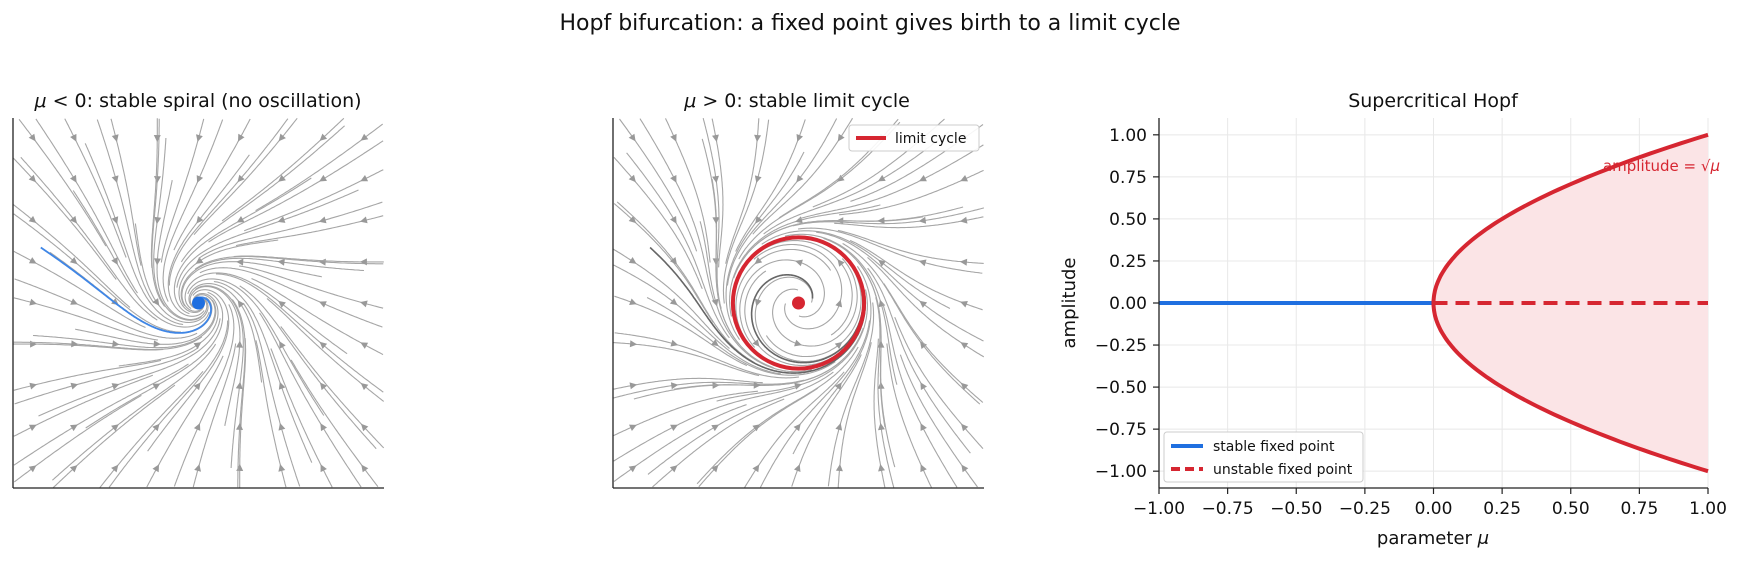 The width and height of the screenshot is (1740, 561). Describe the element at coordinates (1121, 430) in the screenshot. I see `y-tick-label: −0.75` at that location.